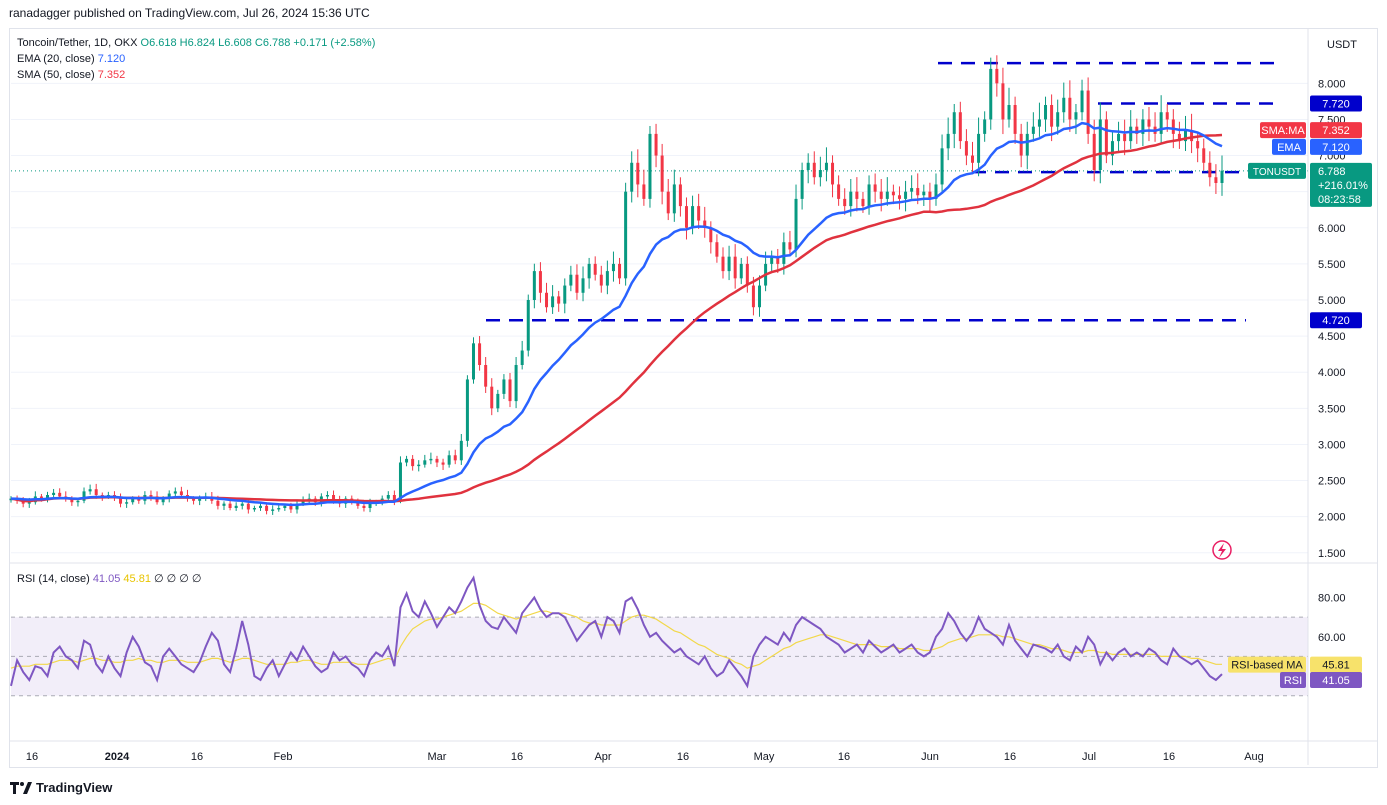 This screenshot has height=805, width=1387. I want to click on rsi-tick-label: 60.00, so click(1332, 638).